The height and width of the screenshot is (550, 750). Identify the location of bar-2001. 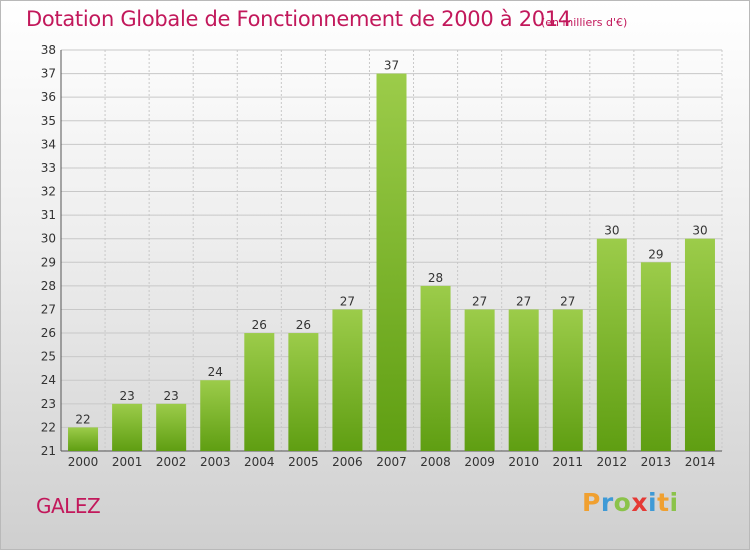
(127, 427).